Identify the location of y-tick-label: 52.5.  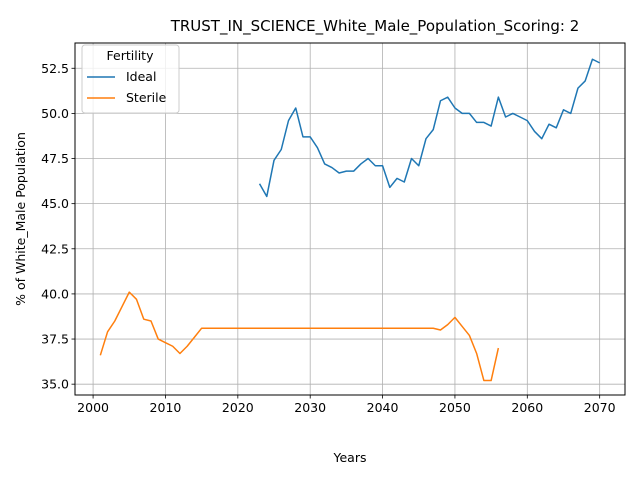
(55, 68).